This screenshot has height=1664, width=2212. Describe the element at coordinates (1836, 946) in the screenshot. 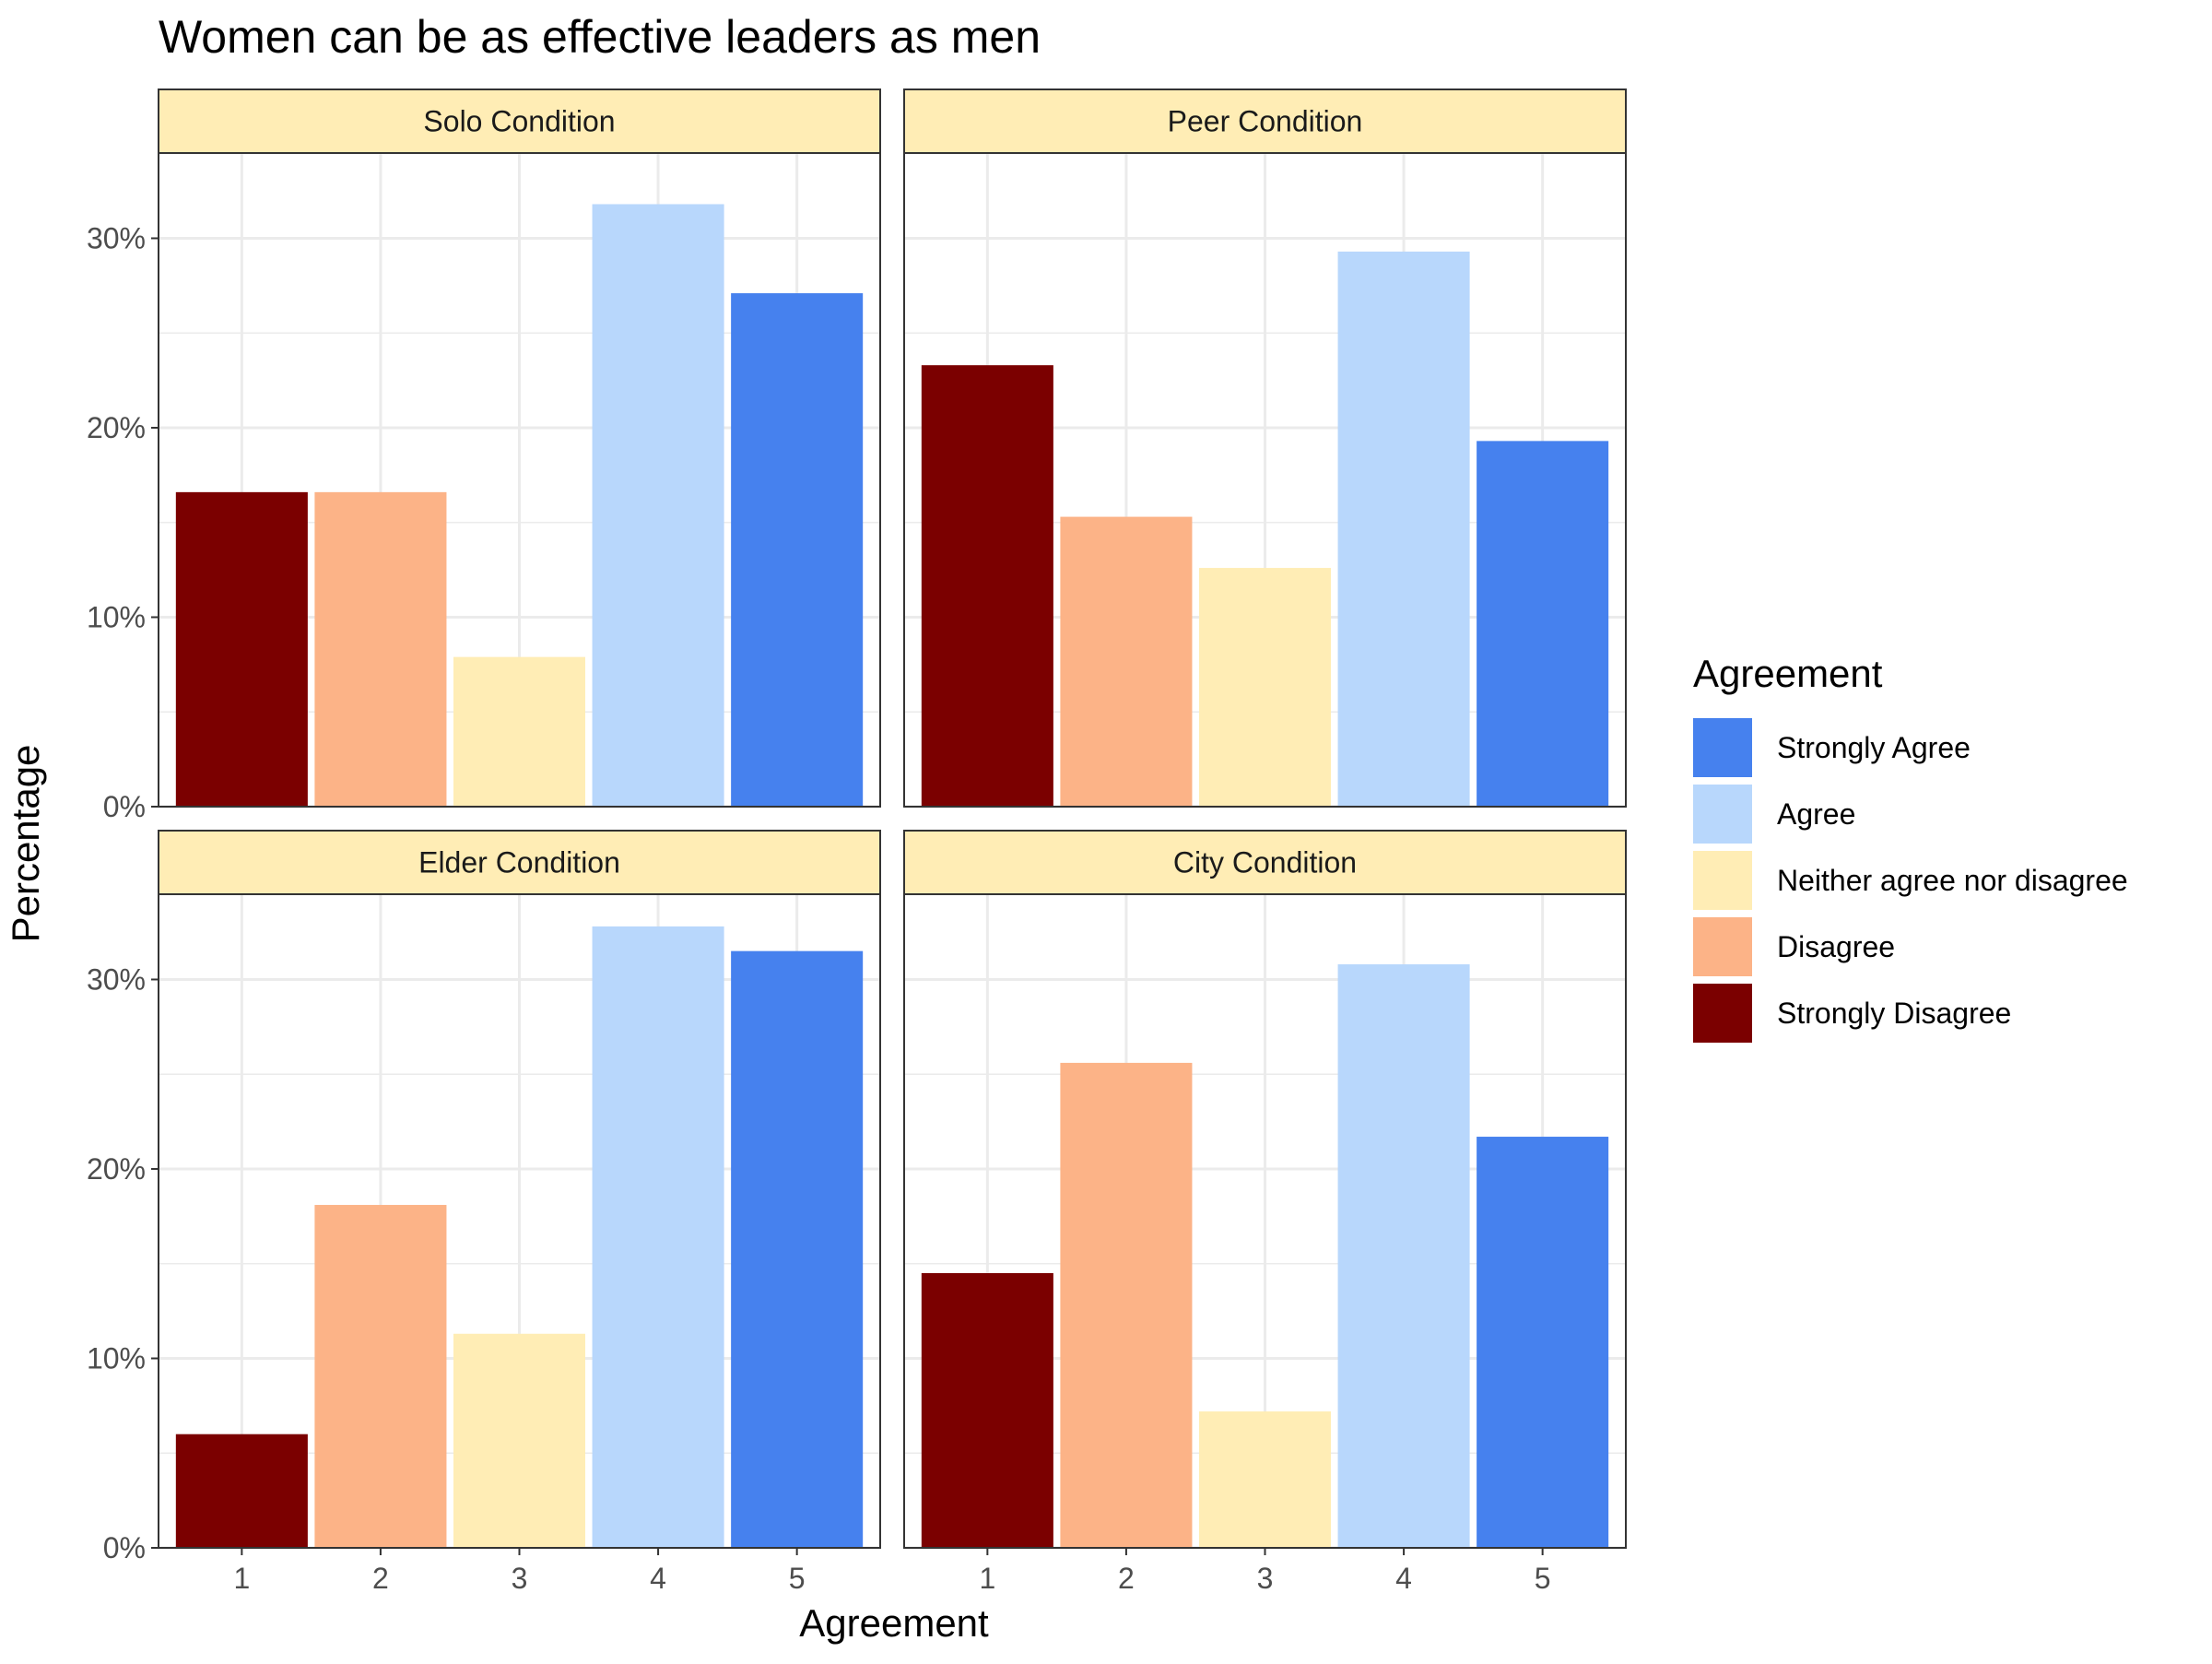

I see `legend-label-3: Disagree` at that location.